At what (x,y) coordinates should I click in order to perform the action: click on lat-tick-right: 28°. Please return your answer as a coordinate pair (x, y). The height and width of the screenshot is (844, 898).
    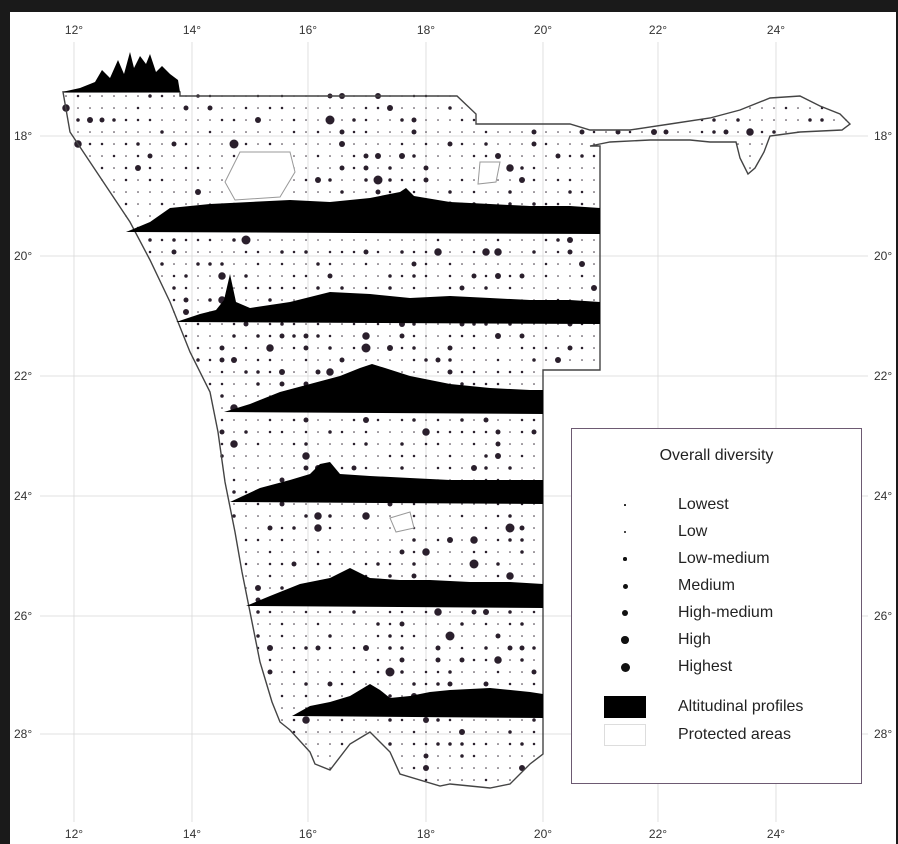
    Looking at the image, I should click on (883, 734).